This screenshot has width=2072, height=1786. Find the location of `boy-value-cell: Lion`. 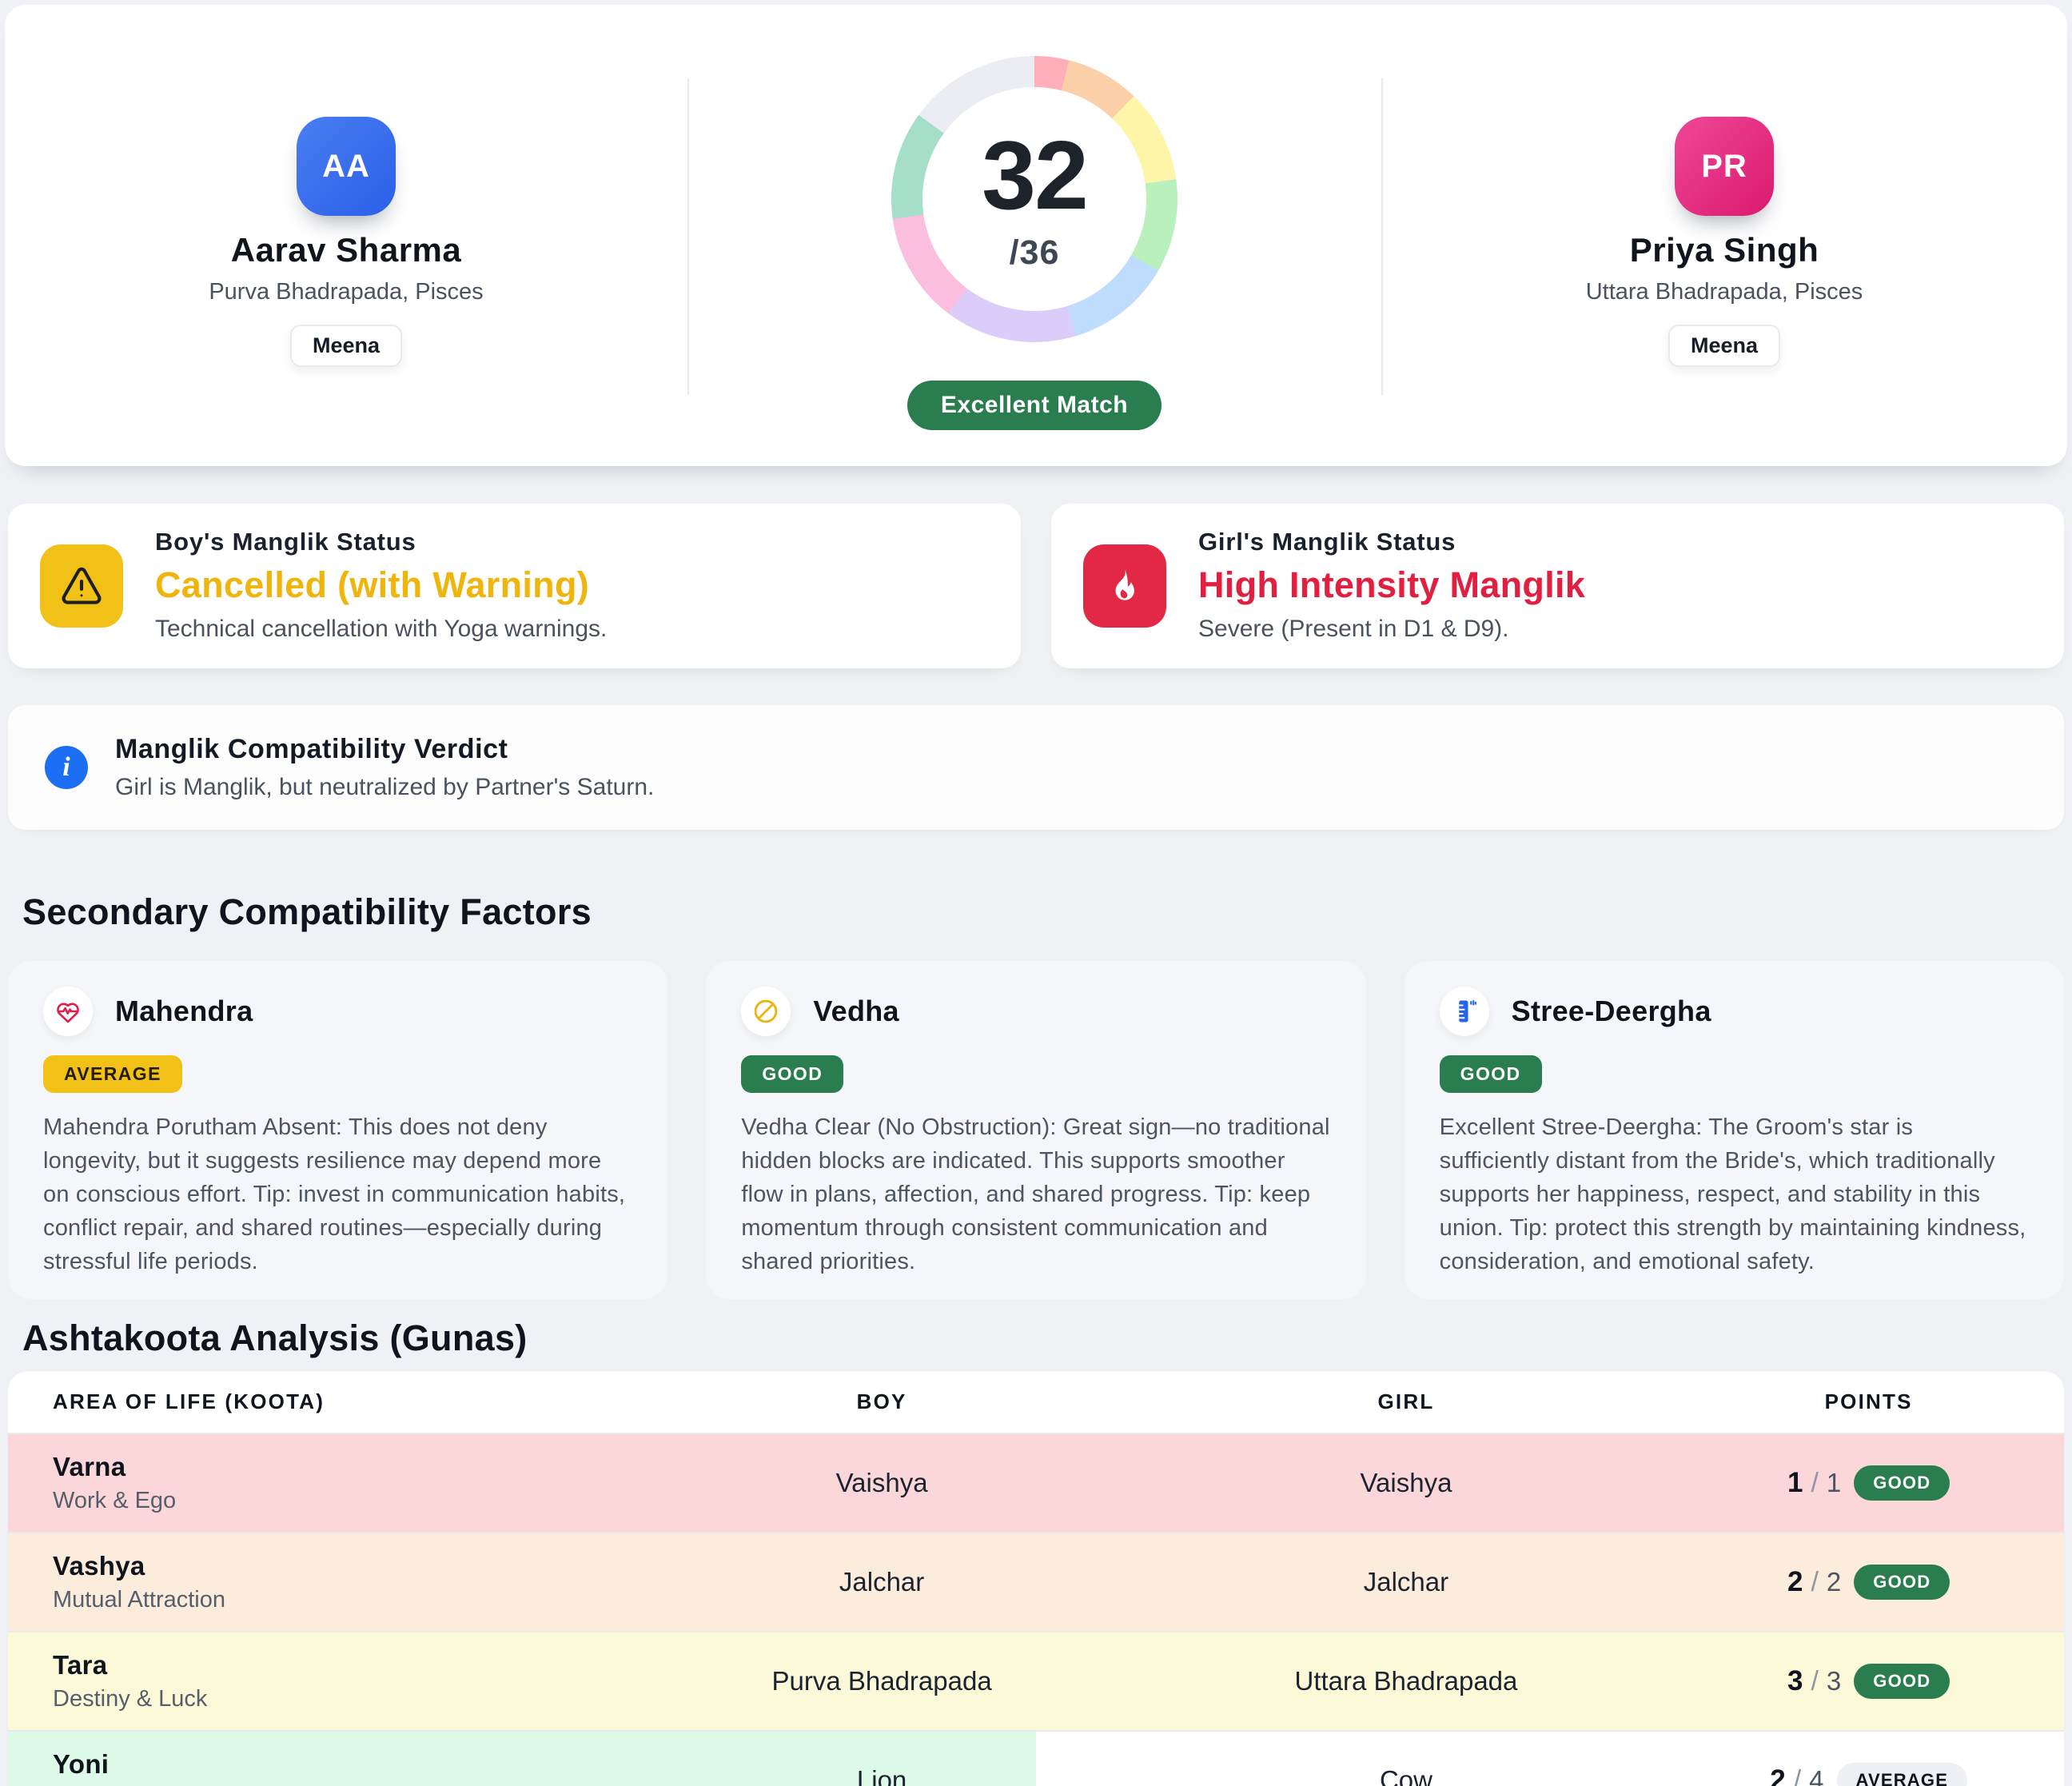

boy-value-cell: Lion is located at coordinates (881, 1775).